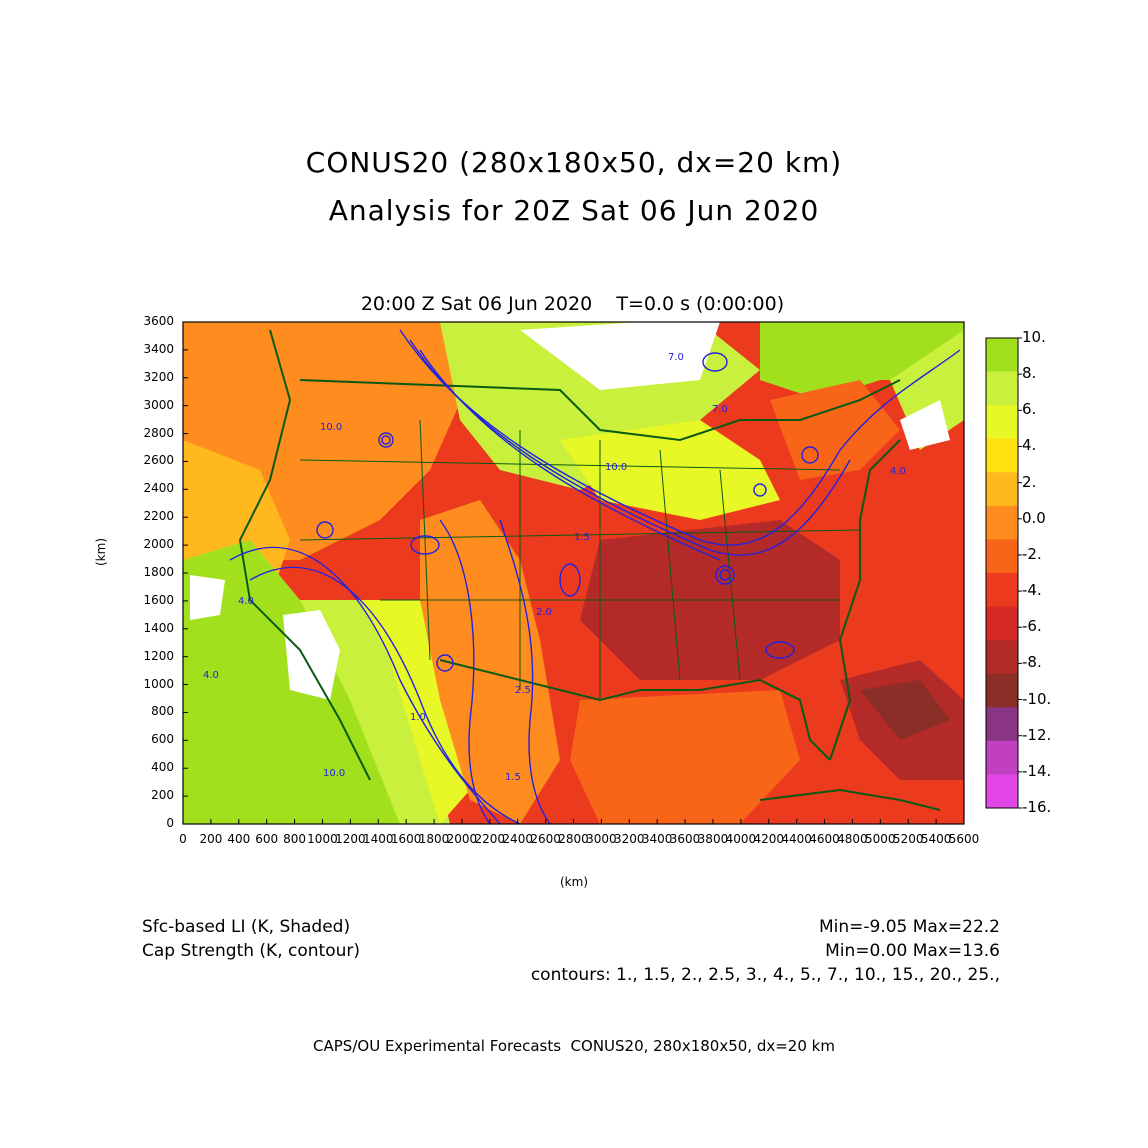 The image size is (1148, 1148). What do you see at coordinates (685, 839) in the screenshot?
I see `x-tick-label: 3600` at bounding box center [685, 839].